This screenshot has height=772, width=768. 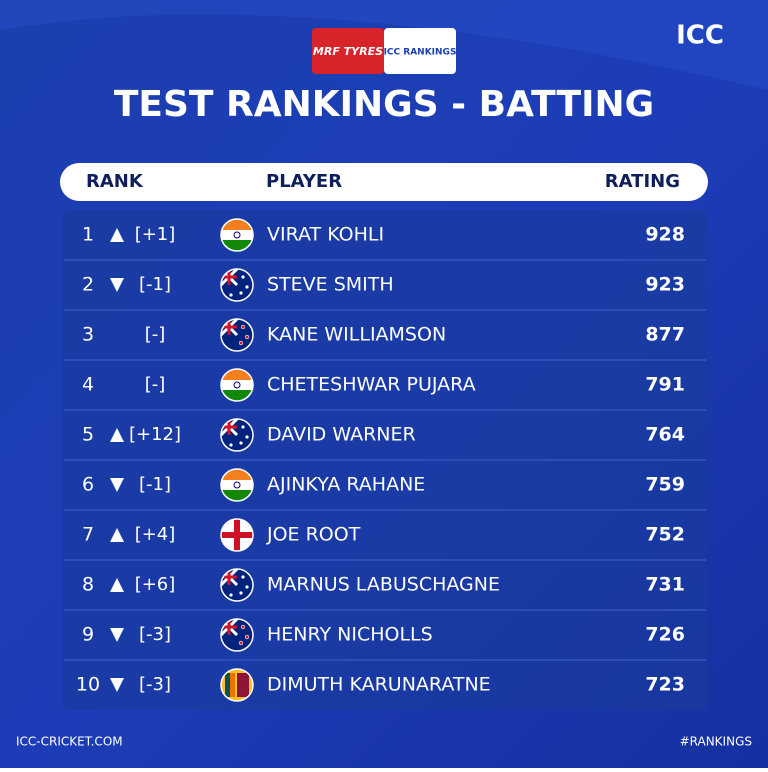 I want to click on player: VIRAT KOHLI, so click(x=325, y=235).